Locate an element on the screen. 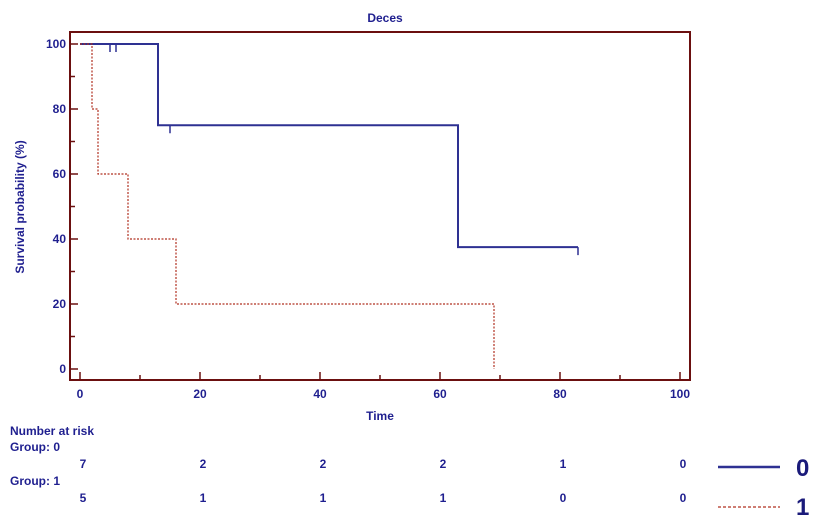 This screenshot has width=814, height=522. x-tick-label: 80 is located at coordinates (560, 394).